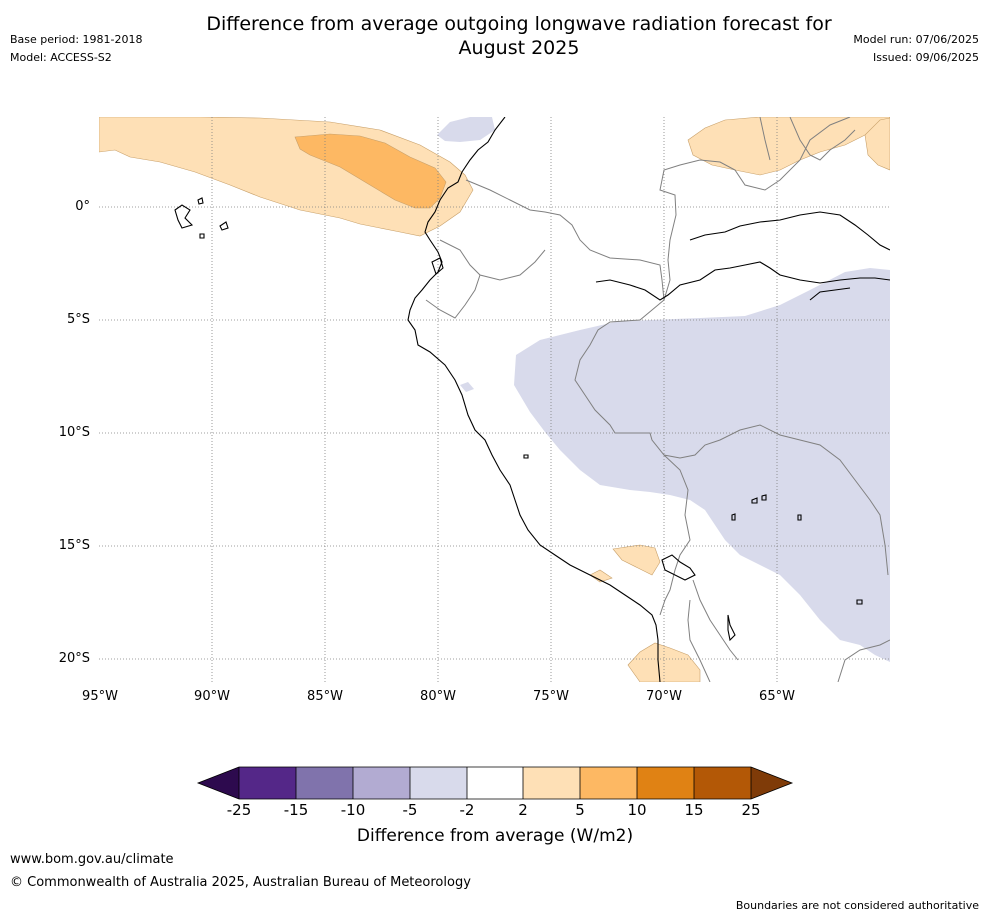 The image size is (988, 919). I want to click on colorbar-tick: 10, so click(637, 810).